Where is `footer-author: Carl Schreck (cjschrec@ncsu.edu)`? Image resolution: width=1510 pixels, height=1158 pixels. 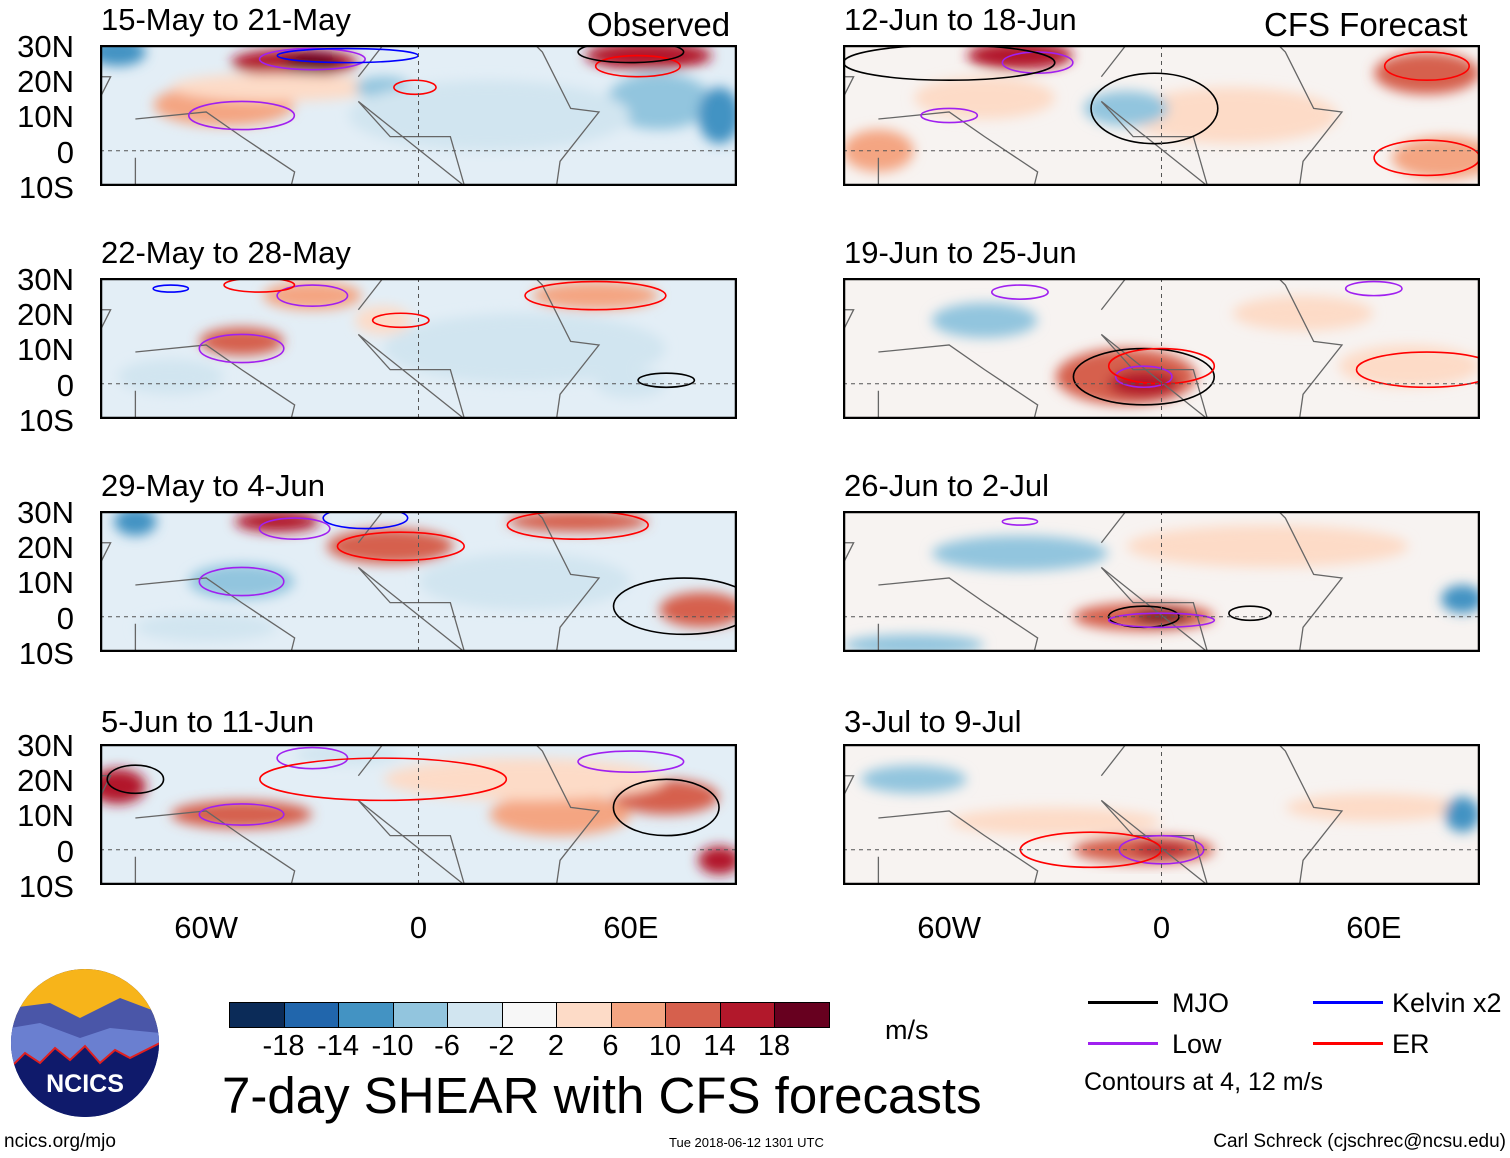 footer-author: Carl Schreck (cjschrec@ncsu.edu) is located at coordinates (1359, 1141).